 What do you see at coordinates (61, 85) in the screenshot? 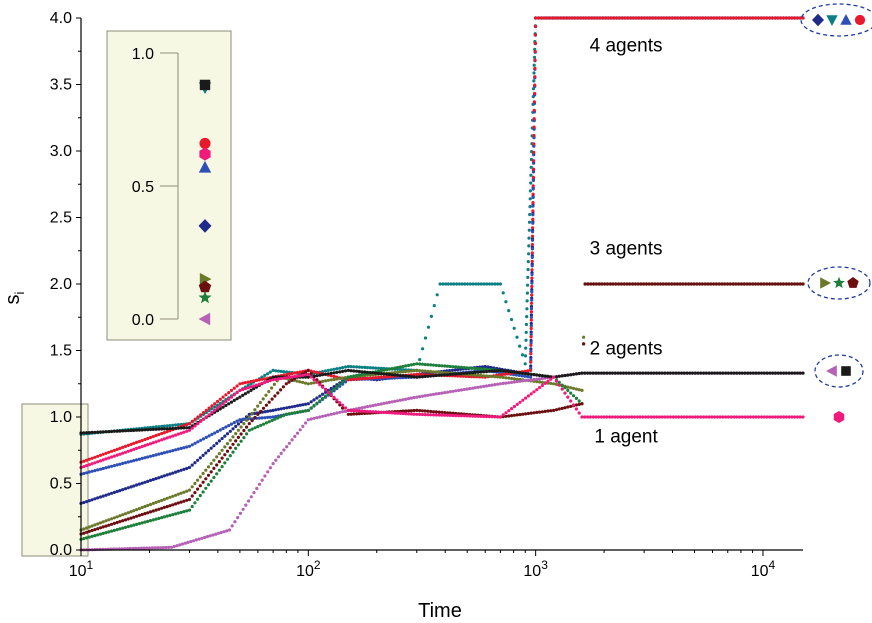
I see `y-tick-label: 3.5` at bounding box center [61, 85].